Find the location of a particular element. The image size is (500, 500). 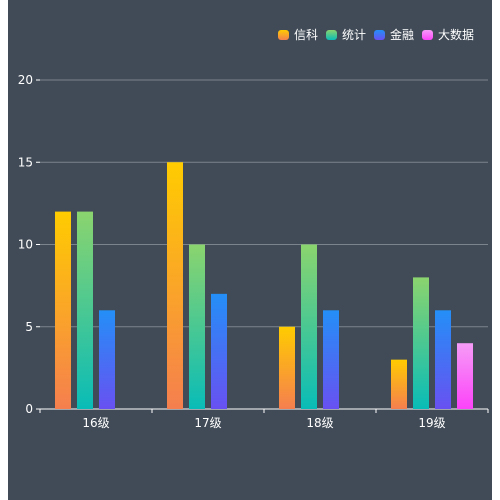

bar-统计-18级 is located at coordinates (309, 327).